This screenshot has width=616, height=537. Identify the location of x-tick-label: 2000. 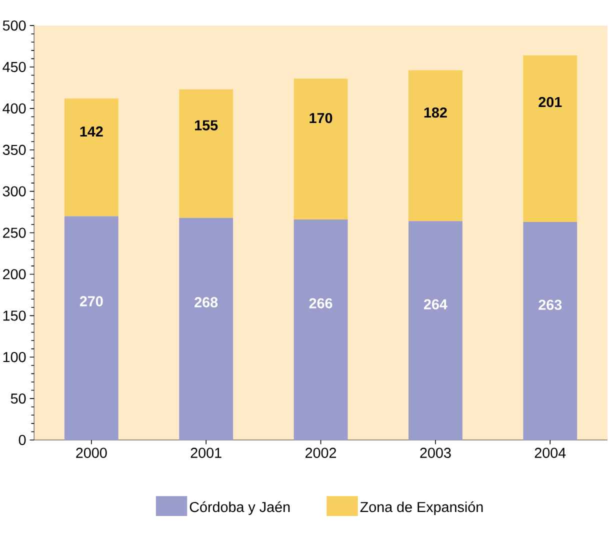
(91, 453).